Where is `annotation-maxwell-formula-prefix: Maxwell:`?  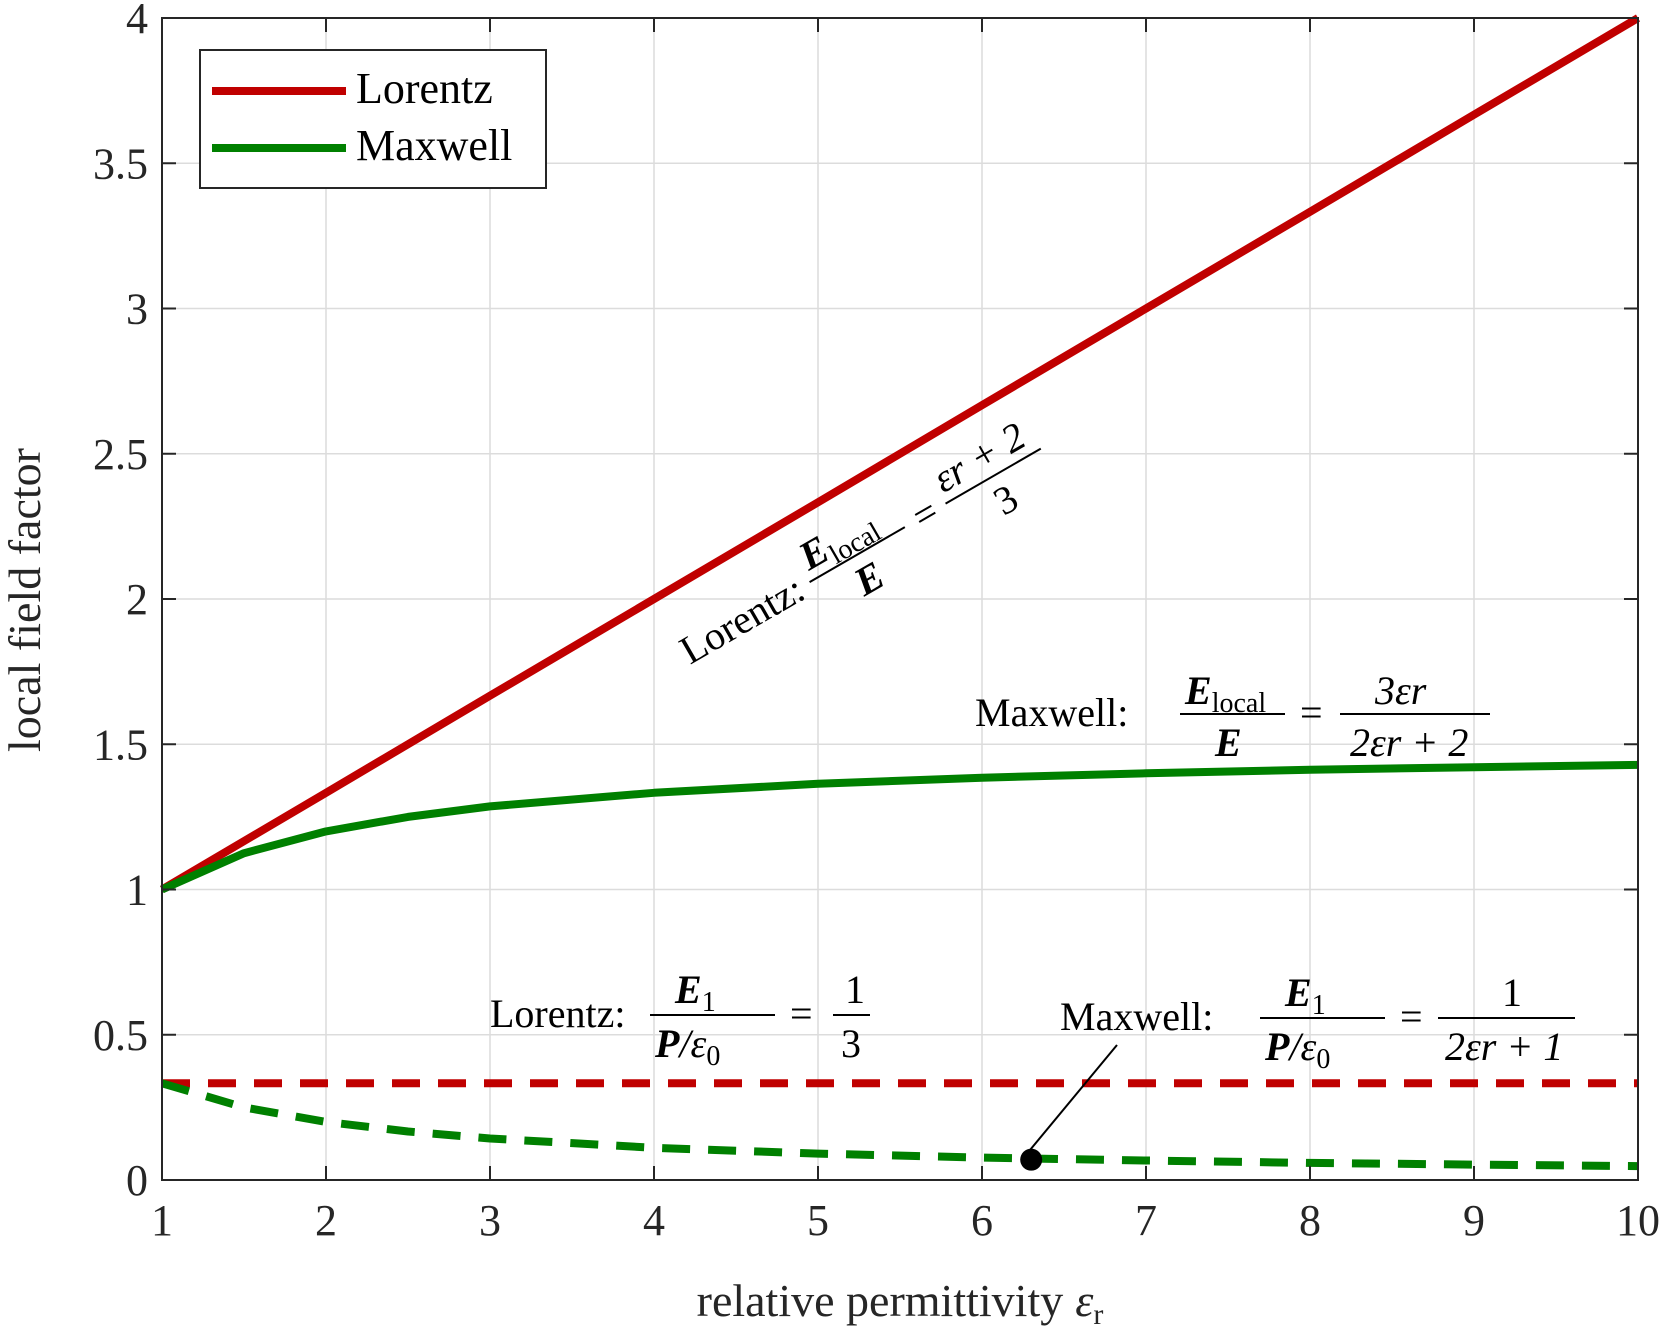 annotation-maxwell-formula-prefix: Maxwell: is located at coordinates (1051, 712).